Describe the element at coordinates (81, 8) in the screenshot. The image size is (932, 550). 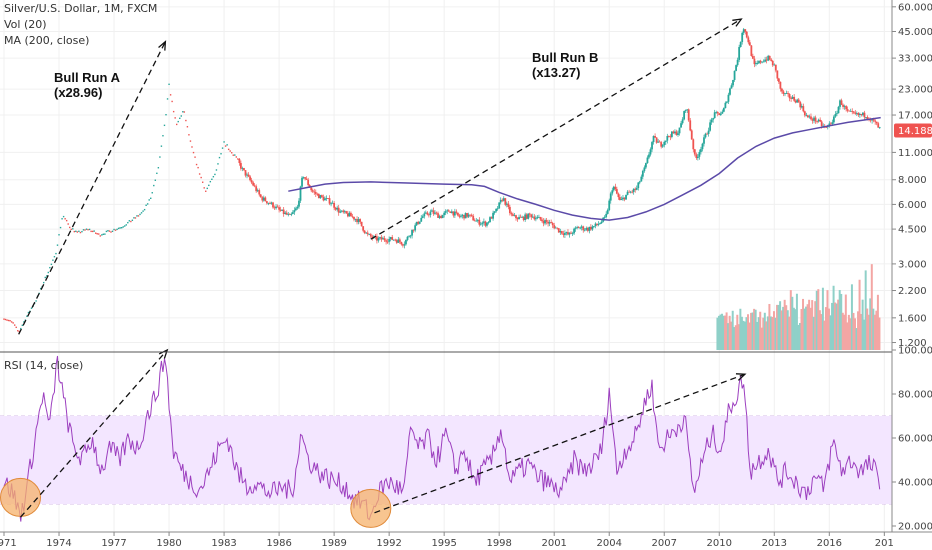
I see `symbol-title: Silver/U.S. Dollar, 1M, FXCM` at that location.